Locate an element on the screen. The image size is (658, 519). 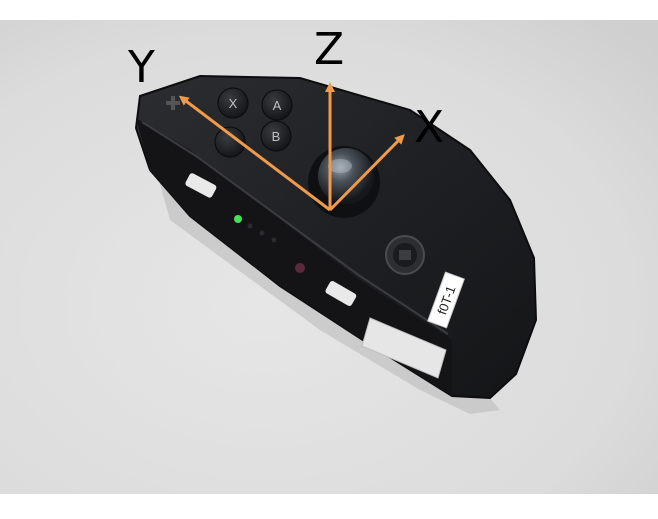
button-a-label: A is located at coordinates (277, 105).